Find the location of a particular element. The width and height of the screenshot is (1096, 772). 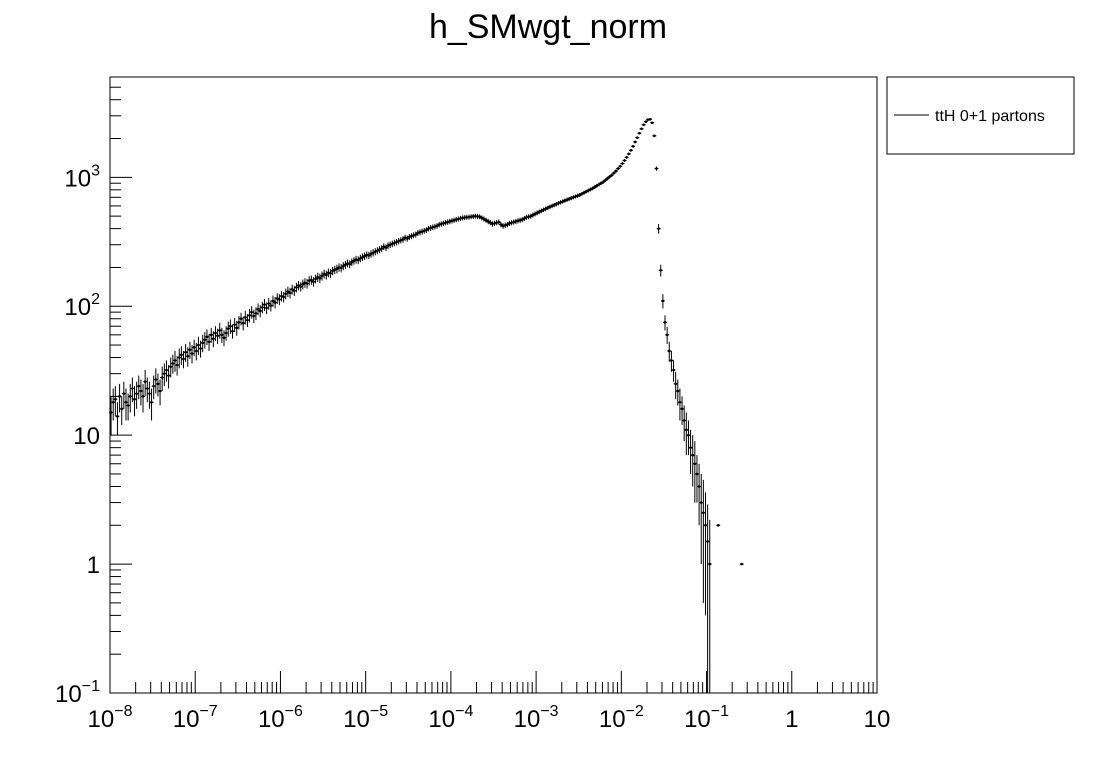

y-tick-label: 1 is located at coordinates (93, 565).